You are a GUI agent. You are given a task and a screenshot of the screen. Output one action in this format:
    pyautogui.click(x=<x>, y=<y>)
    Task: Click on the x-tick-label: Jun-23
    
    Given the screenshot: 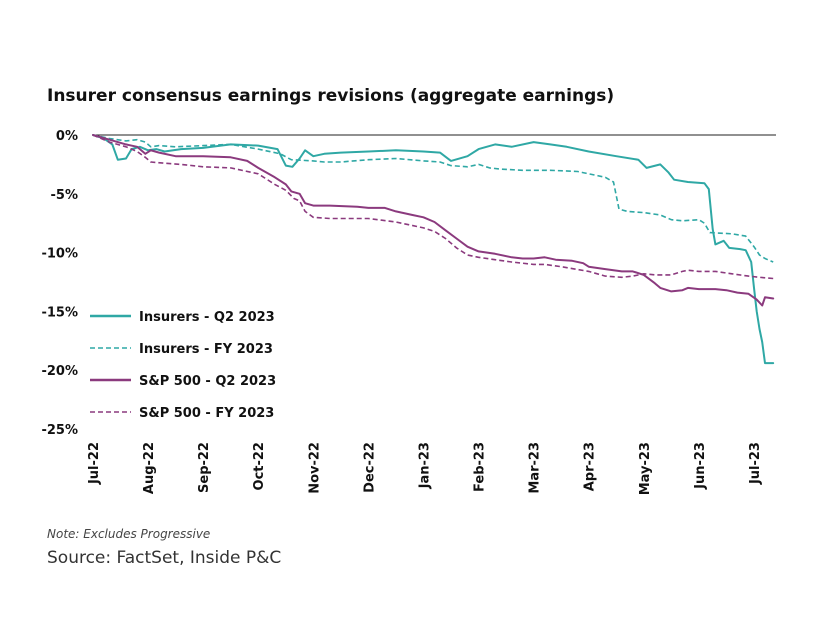 What is the action you would take?
    pyautogui.click(x=700, y=466)
    